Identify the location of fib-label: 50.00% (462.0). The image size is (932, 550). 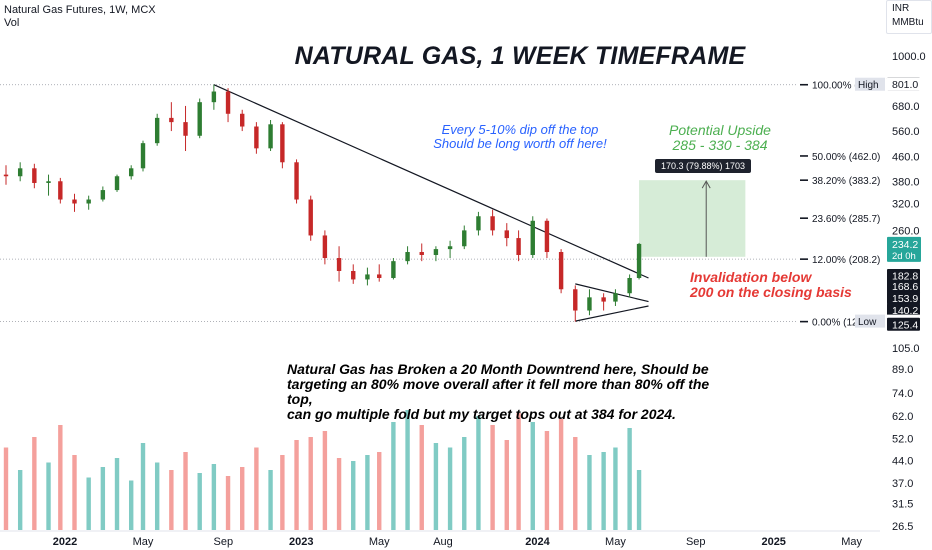
(846, 157).